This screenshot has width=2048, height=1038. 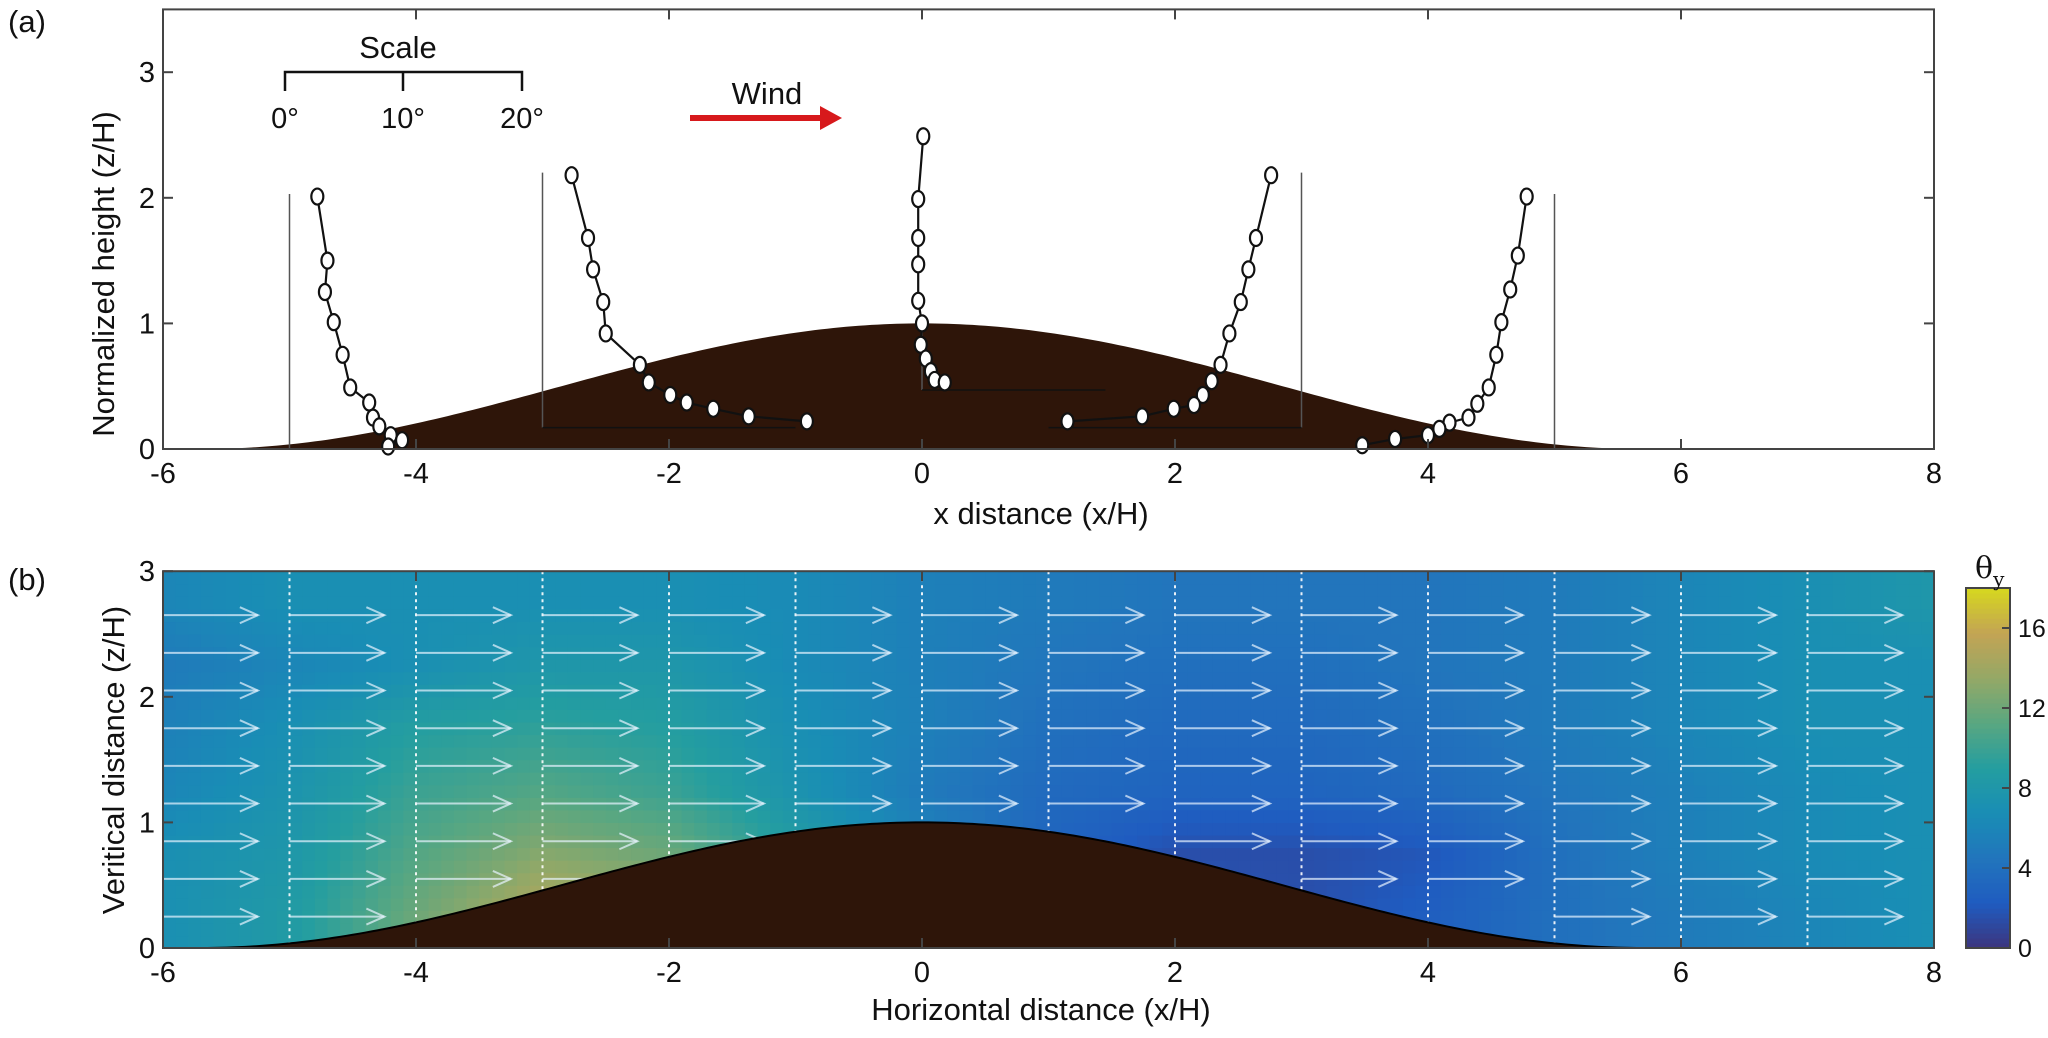 I want to click on vector-head, so click(x=1894, y=841).